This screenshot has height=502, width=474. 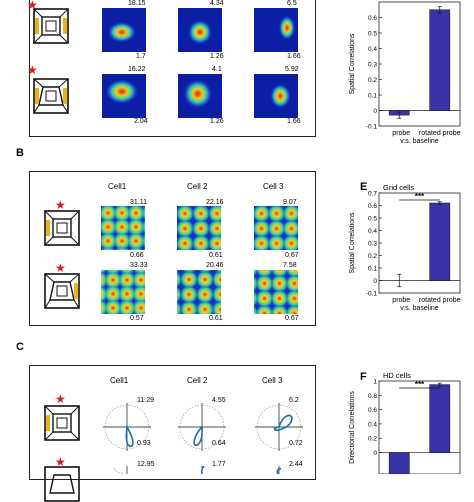 I want to click on peak-rate: 18.15, so click(x=137, y=3).